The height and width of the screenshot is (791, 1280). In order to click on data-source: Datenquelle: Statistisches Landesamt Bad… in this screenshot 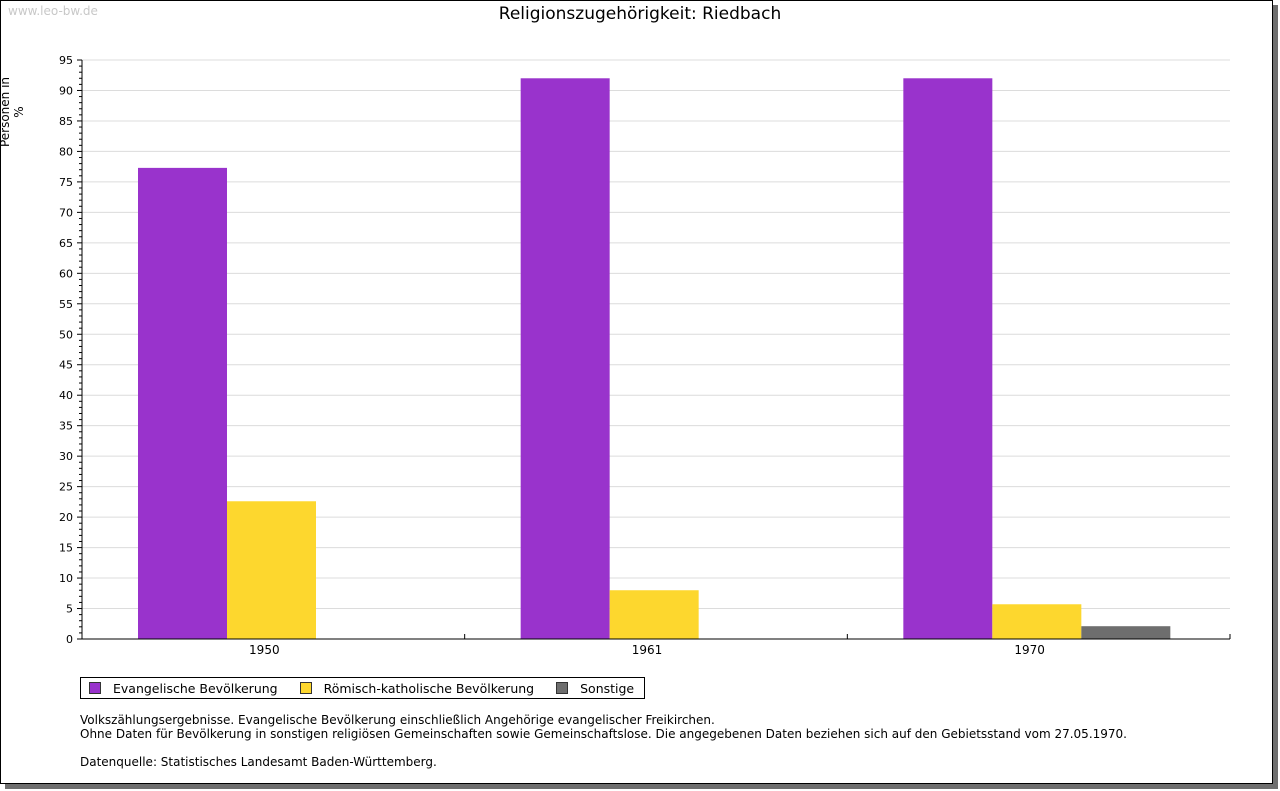, I will do `click(258, 762)`.